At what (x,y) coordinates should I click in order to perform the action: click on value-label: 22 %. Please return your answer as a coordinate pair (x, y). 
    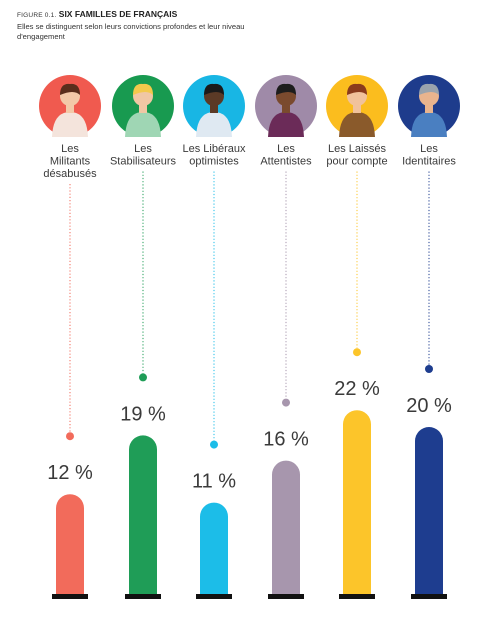
    Looking at the image, I should click on (357, 389).